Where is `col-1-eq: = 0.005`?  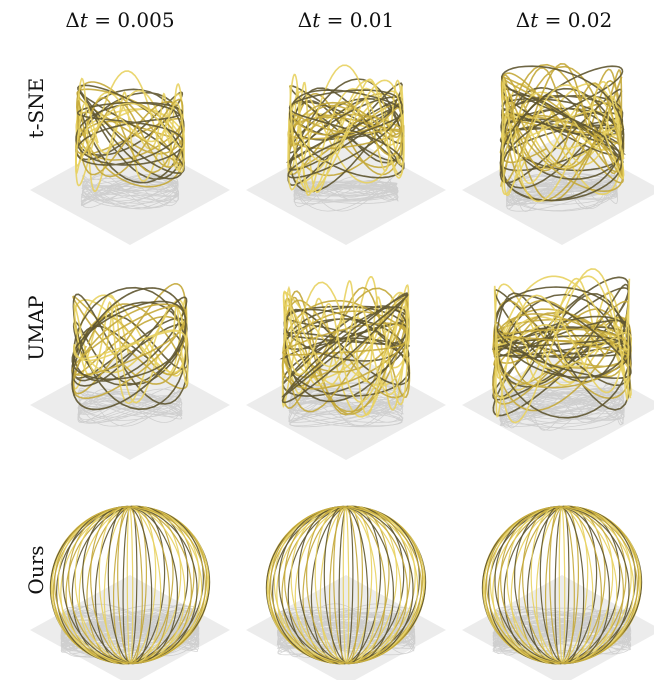 col-1-eq: = 0.005 is located at coordinates (131, 20).